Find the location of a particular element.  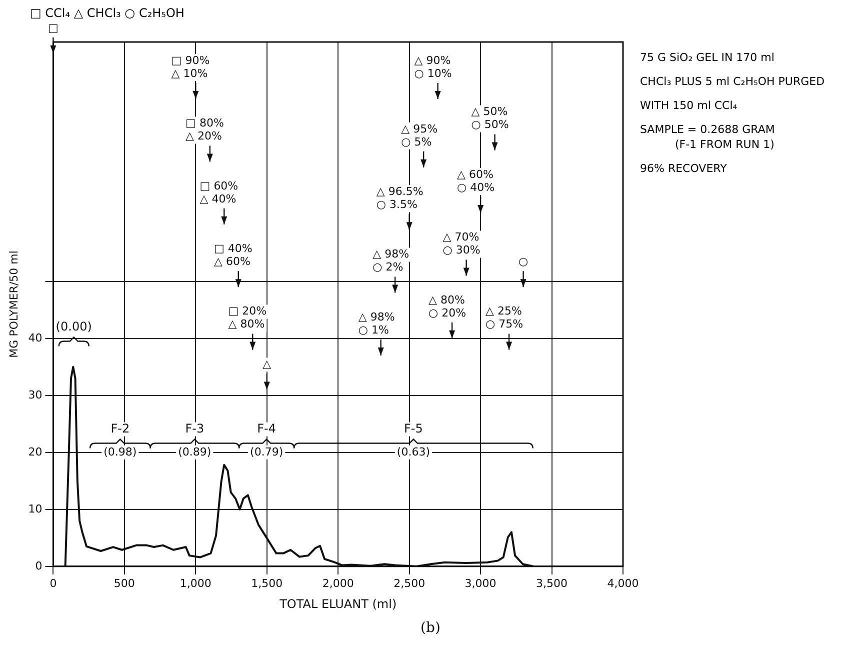

x-axis-title: TOTAL ELUANT (ml) is located at coordinates (337, 603).